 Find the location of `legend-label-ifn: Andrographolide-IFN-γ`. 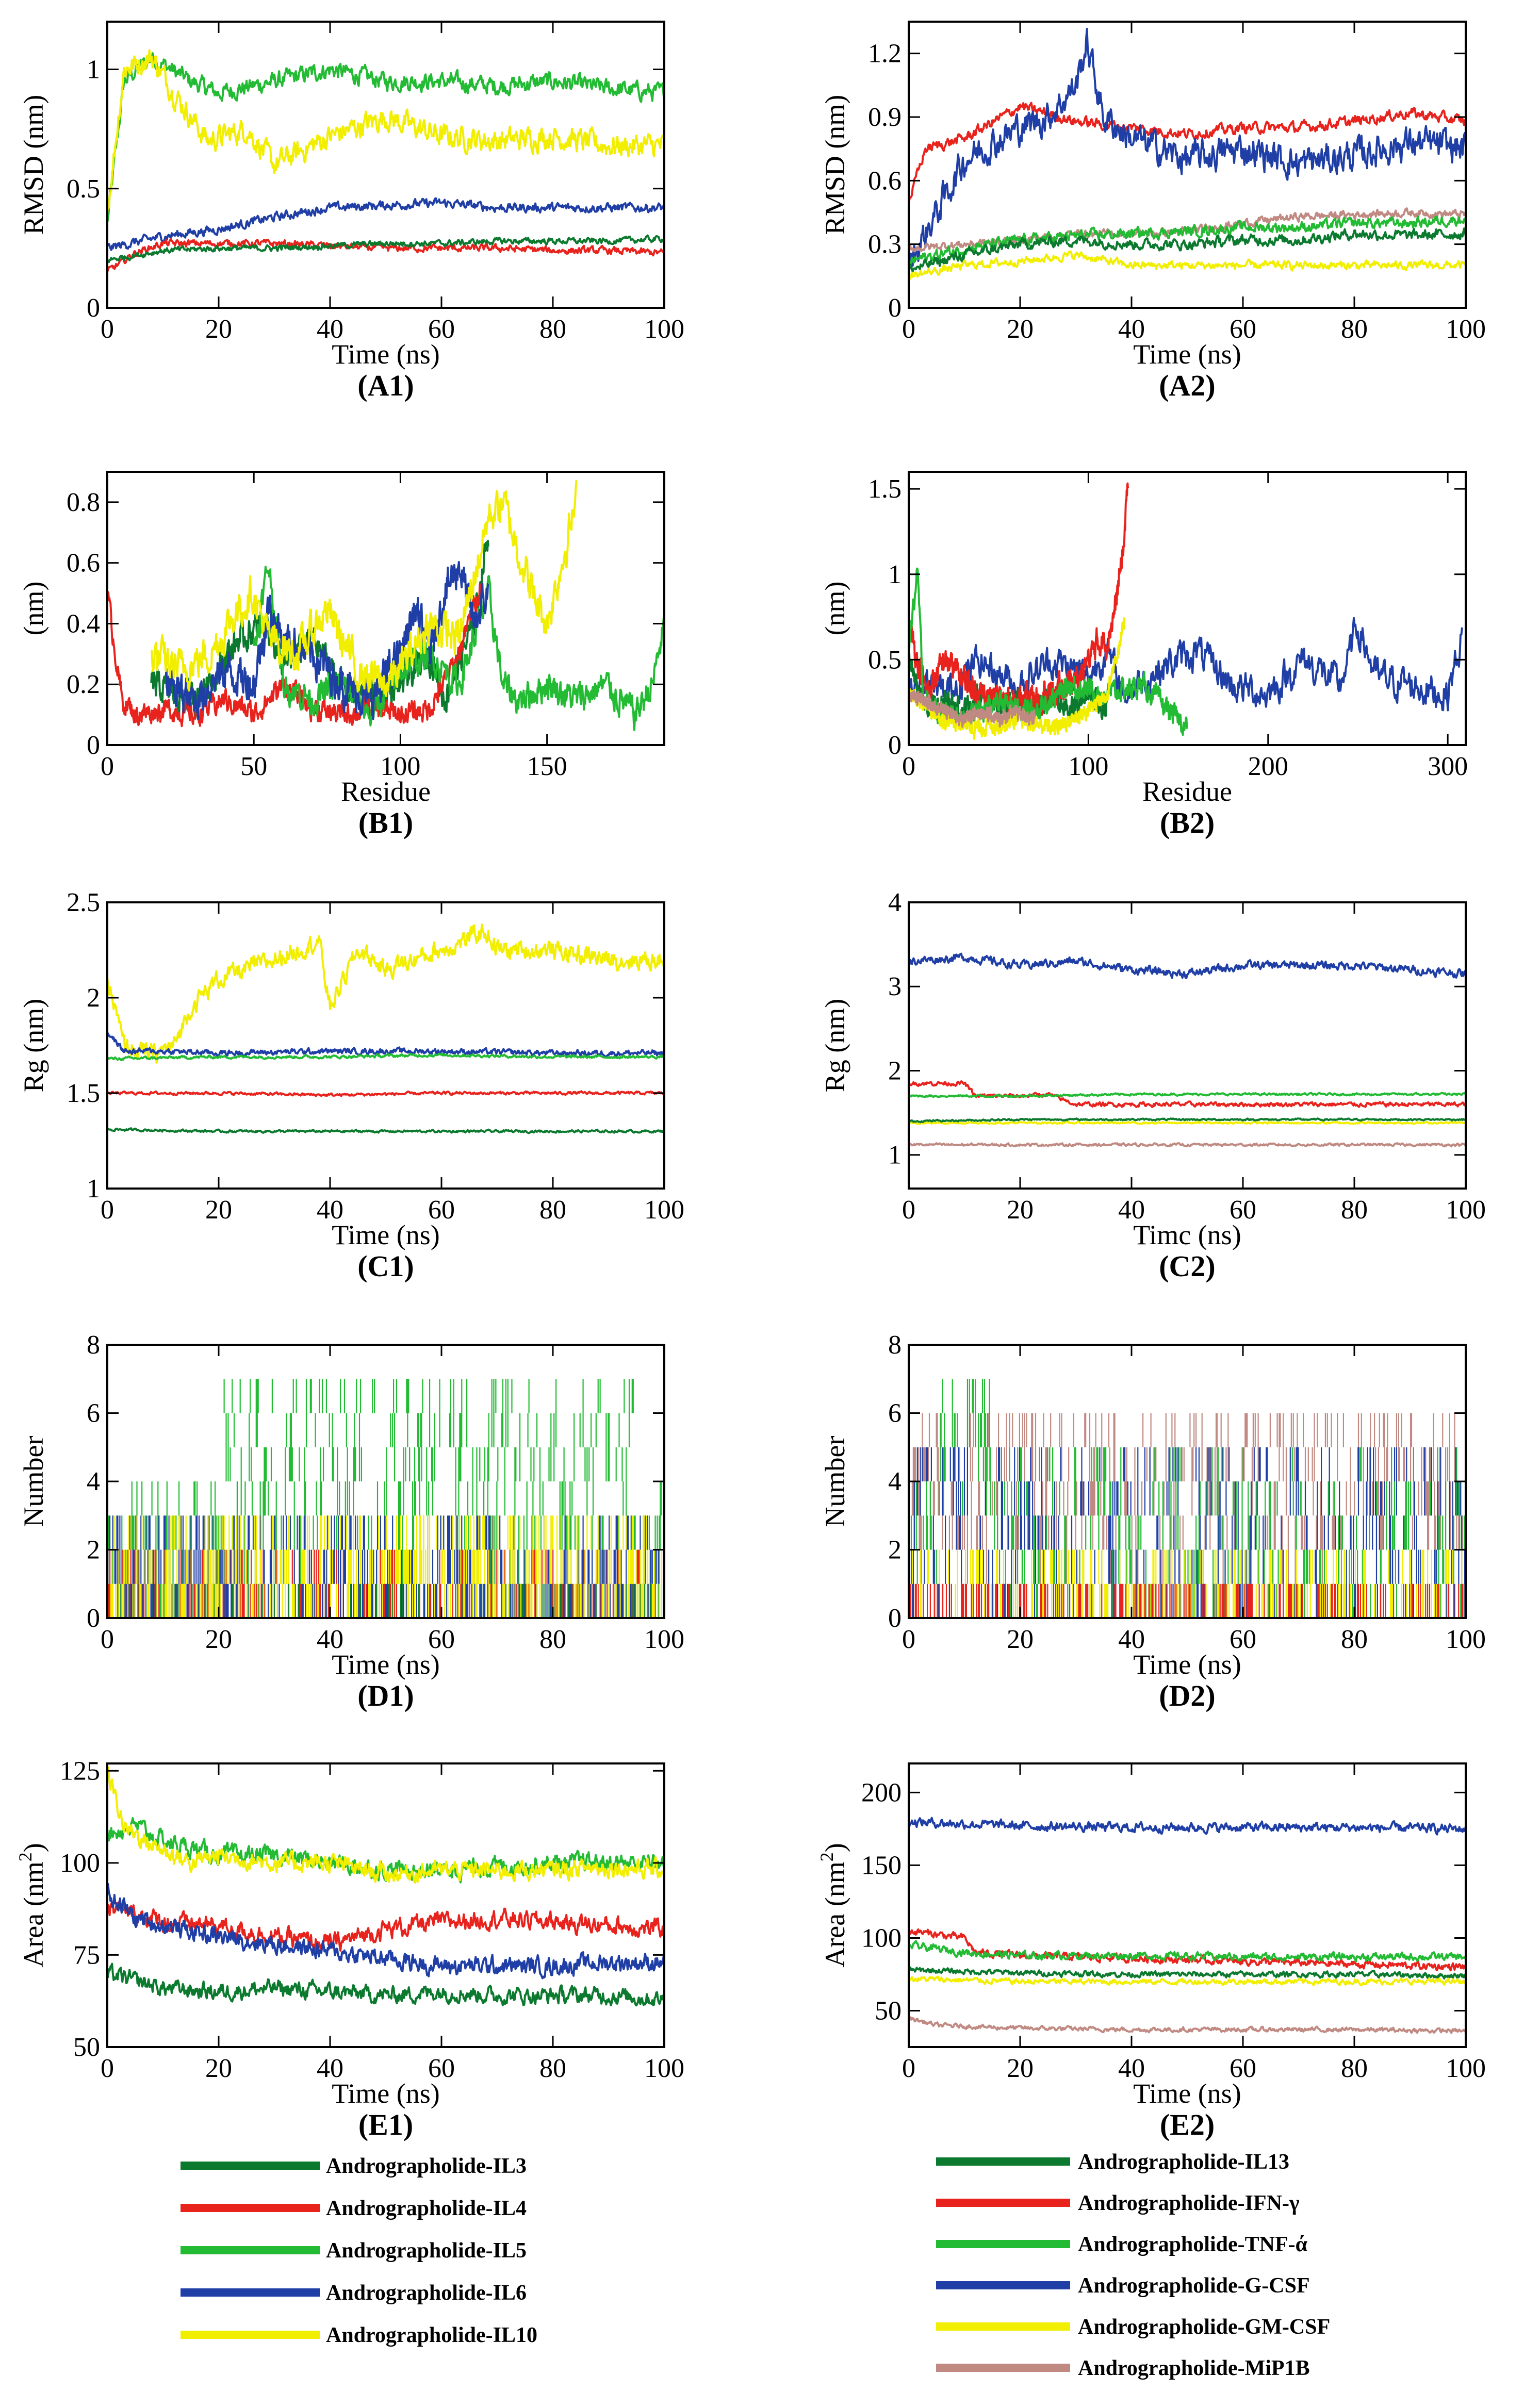

legend-label-ifn: Andrographolide-IFN-γ is located at coordinates (1189, 2203).